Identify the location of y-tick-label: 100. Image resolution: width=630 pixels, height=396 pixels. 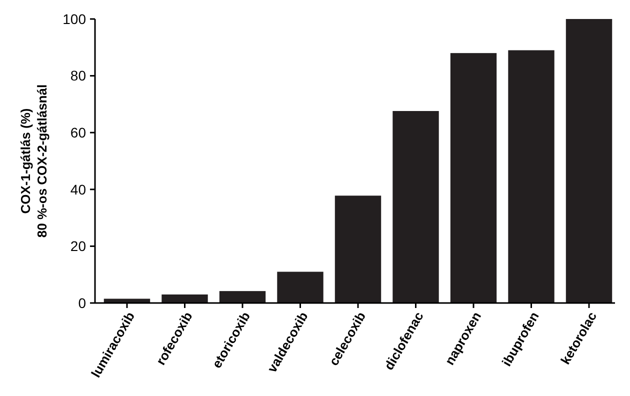
(74, 18).